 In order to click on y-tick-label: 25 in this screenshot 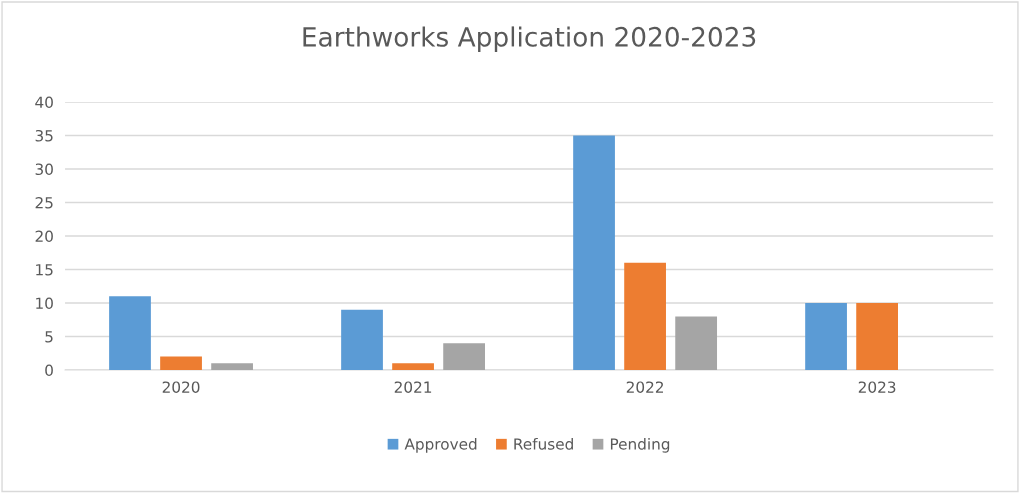, I will do `click(44, 202)`.